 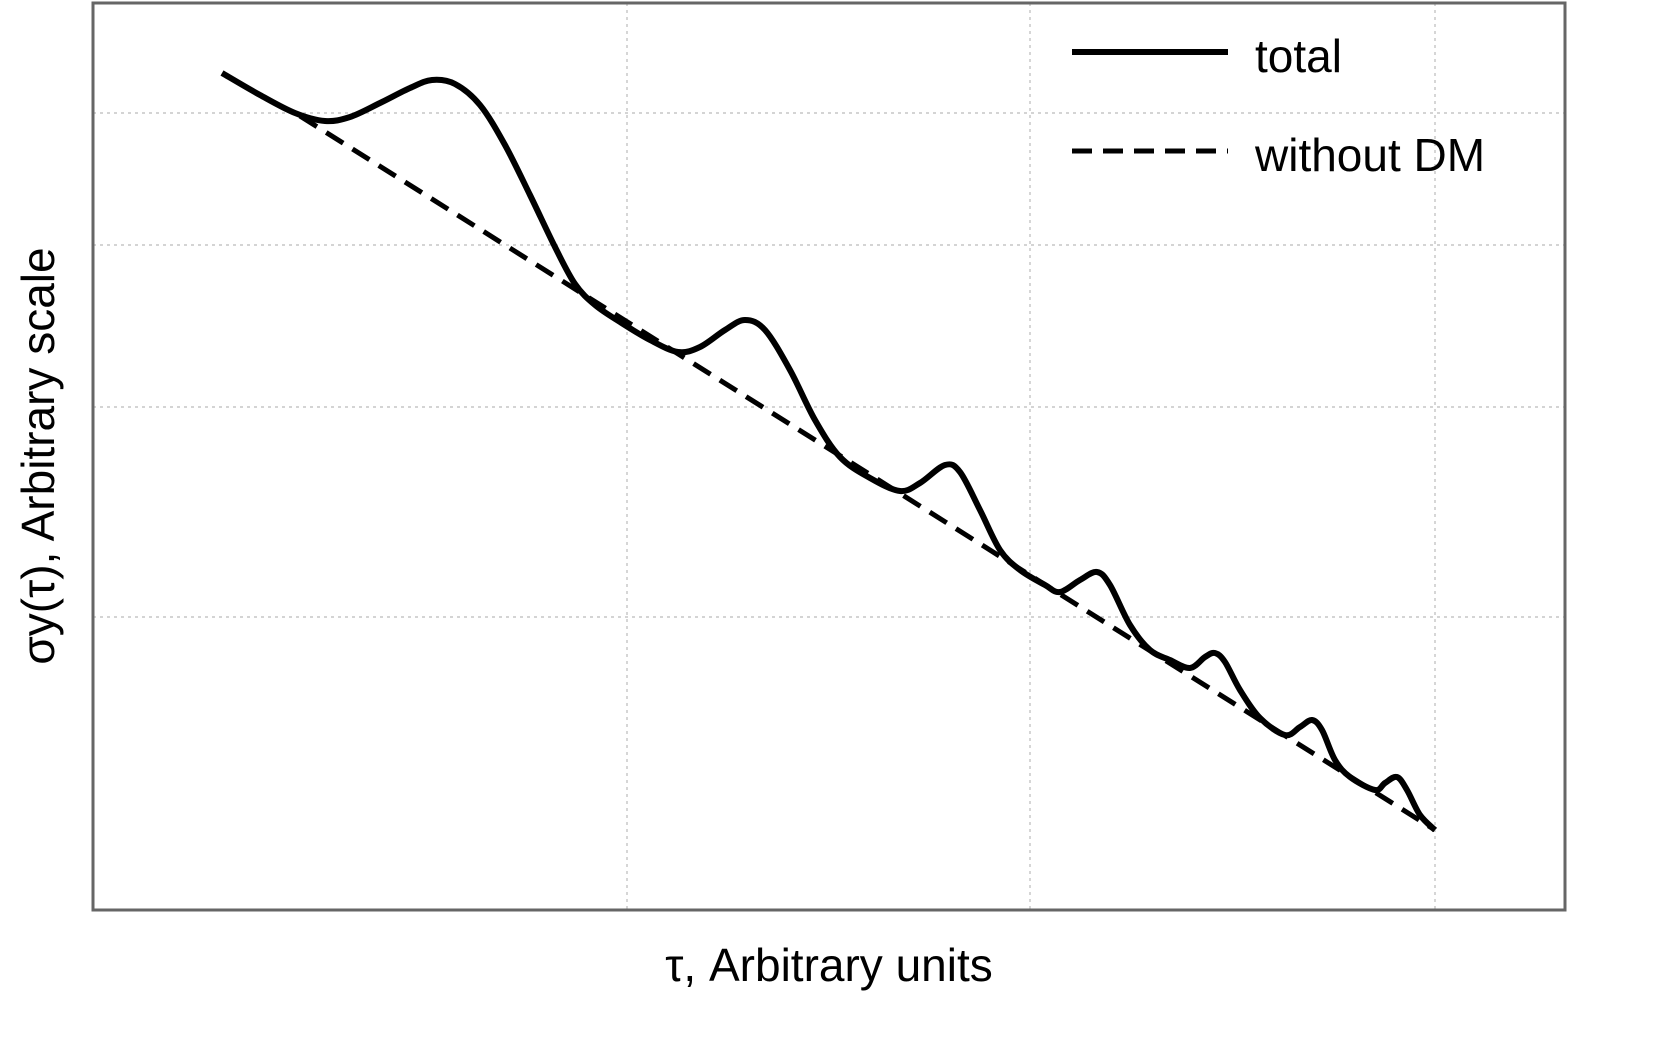 I want to click on legend-label-total: total, so click(x=1298, y=56).